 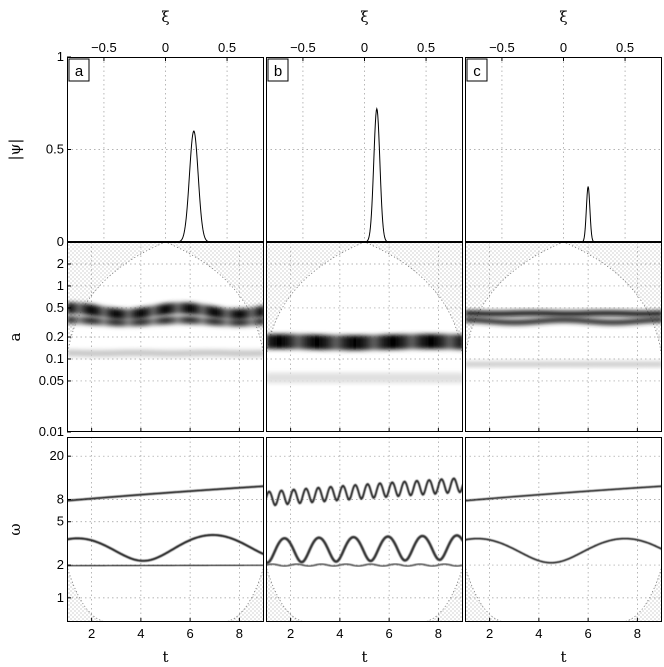 I want to click on y-tick-label: 2, so click(x=60, y=564).